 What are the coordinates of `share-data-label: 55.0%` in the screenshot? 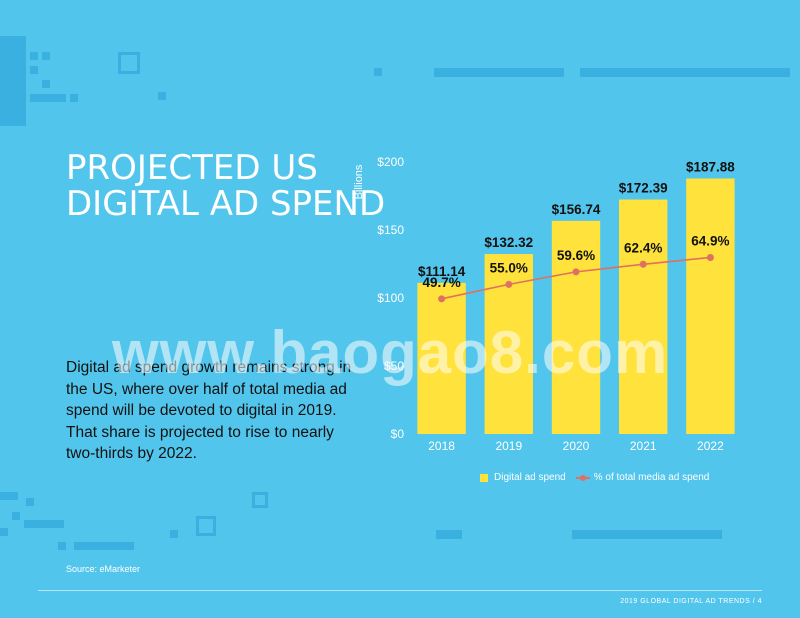 It's located at (509, 267).